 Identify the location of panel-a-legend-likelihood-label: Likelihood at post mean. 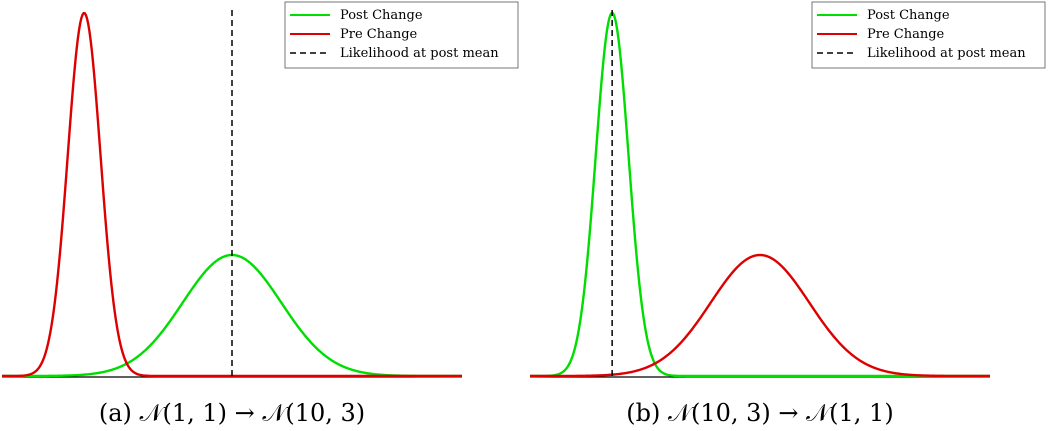
(419, 53).